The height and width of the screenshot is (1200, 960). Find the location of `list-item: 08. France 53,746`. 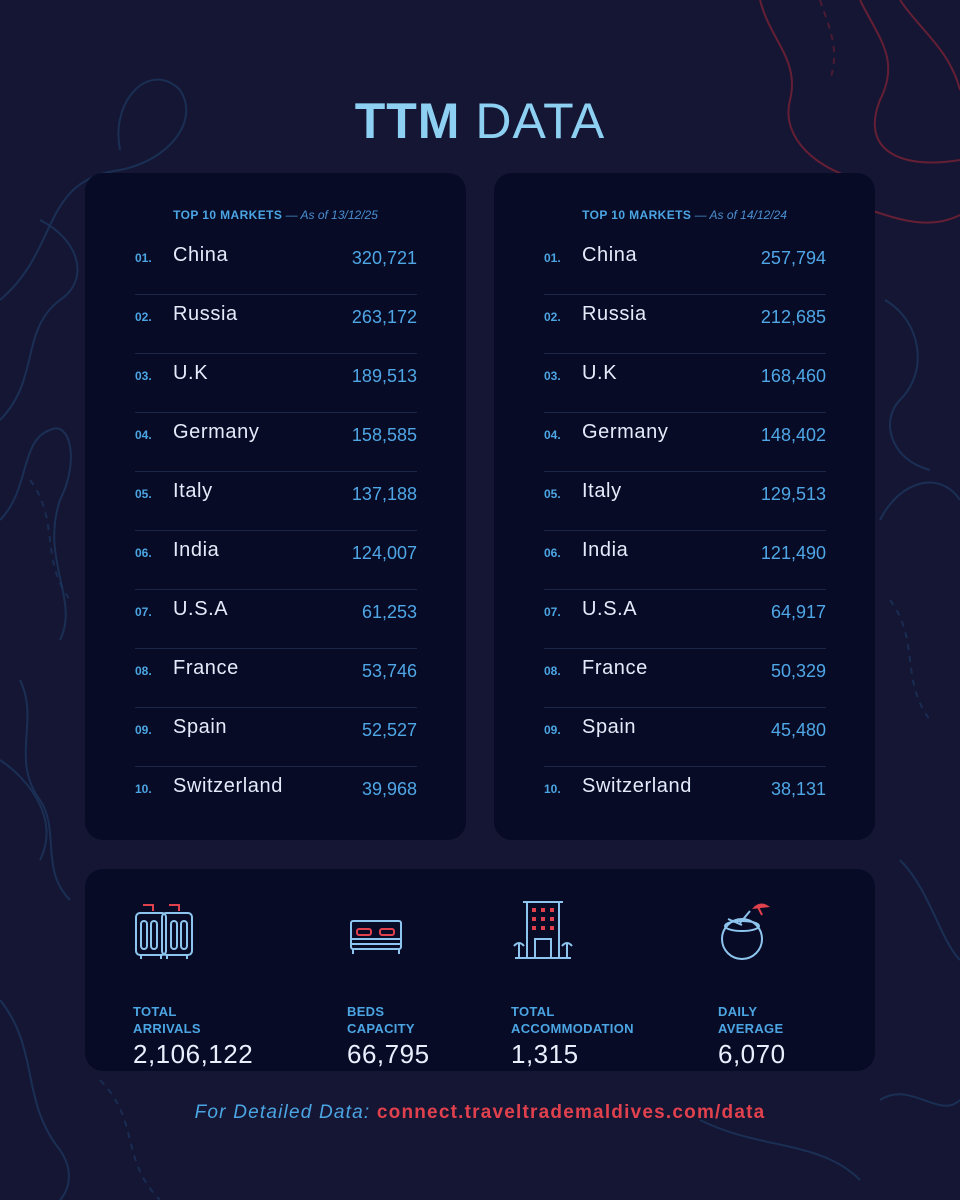

list-item: 08. France 53,746 is located at coordinates (276, 678).